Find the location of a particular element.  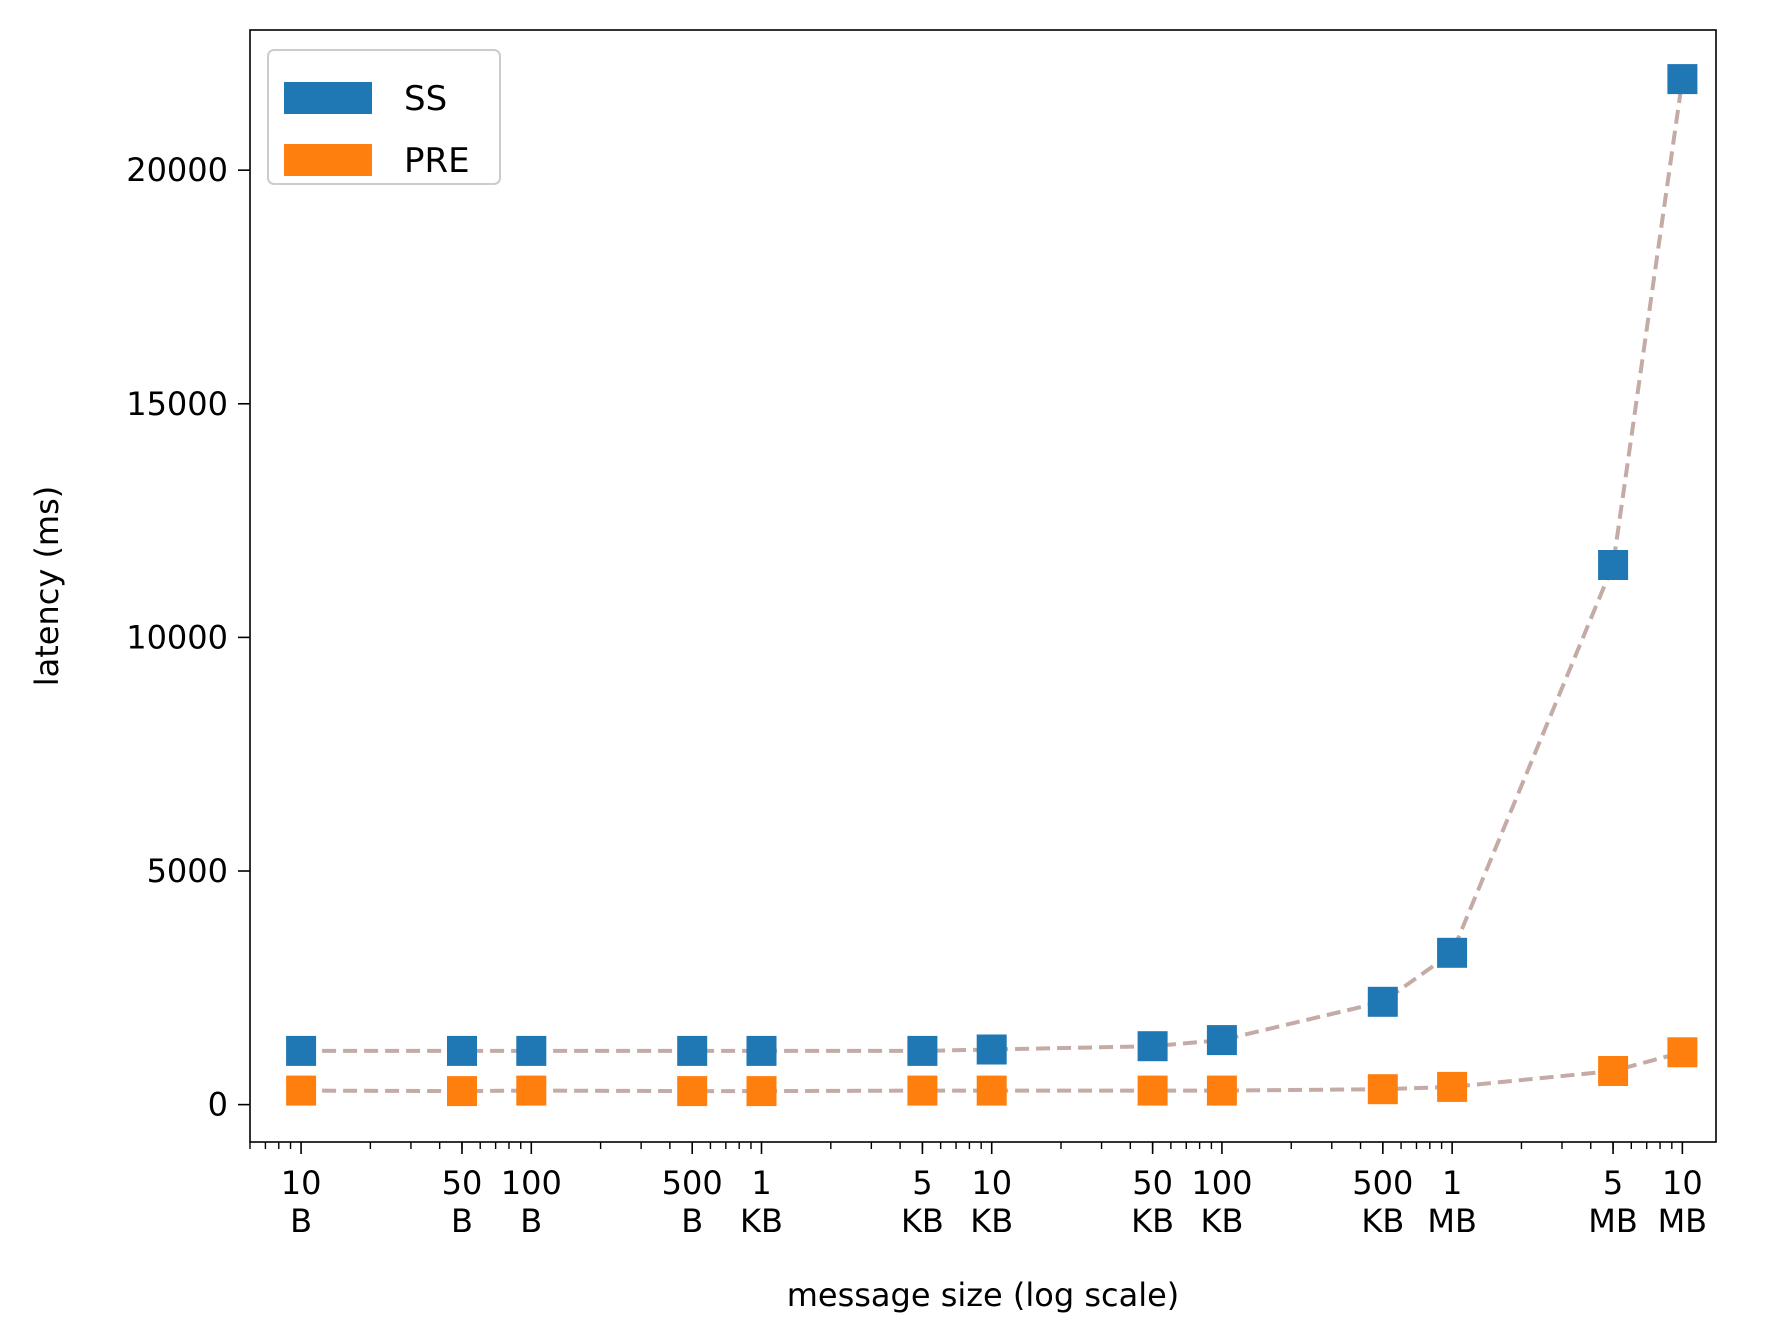

x-axis-label: message size (log scale) is located at coordinates (983, 1295).